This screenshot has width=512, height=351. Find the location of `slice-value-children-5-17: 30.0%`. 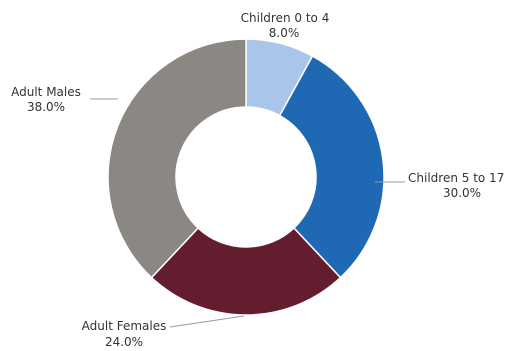

slice-value-children-5-17: 30.0% is located at coordinates (462, 193).